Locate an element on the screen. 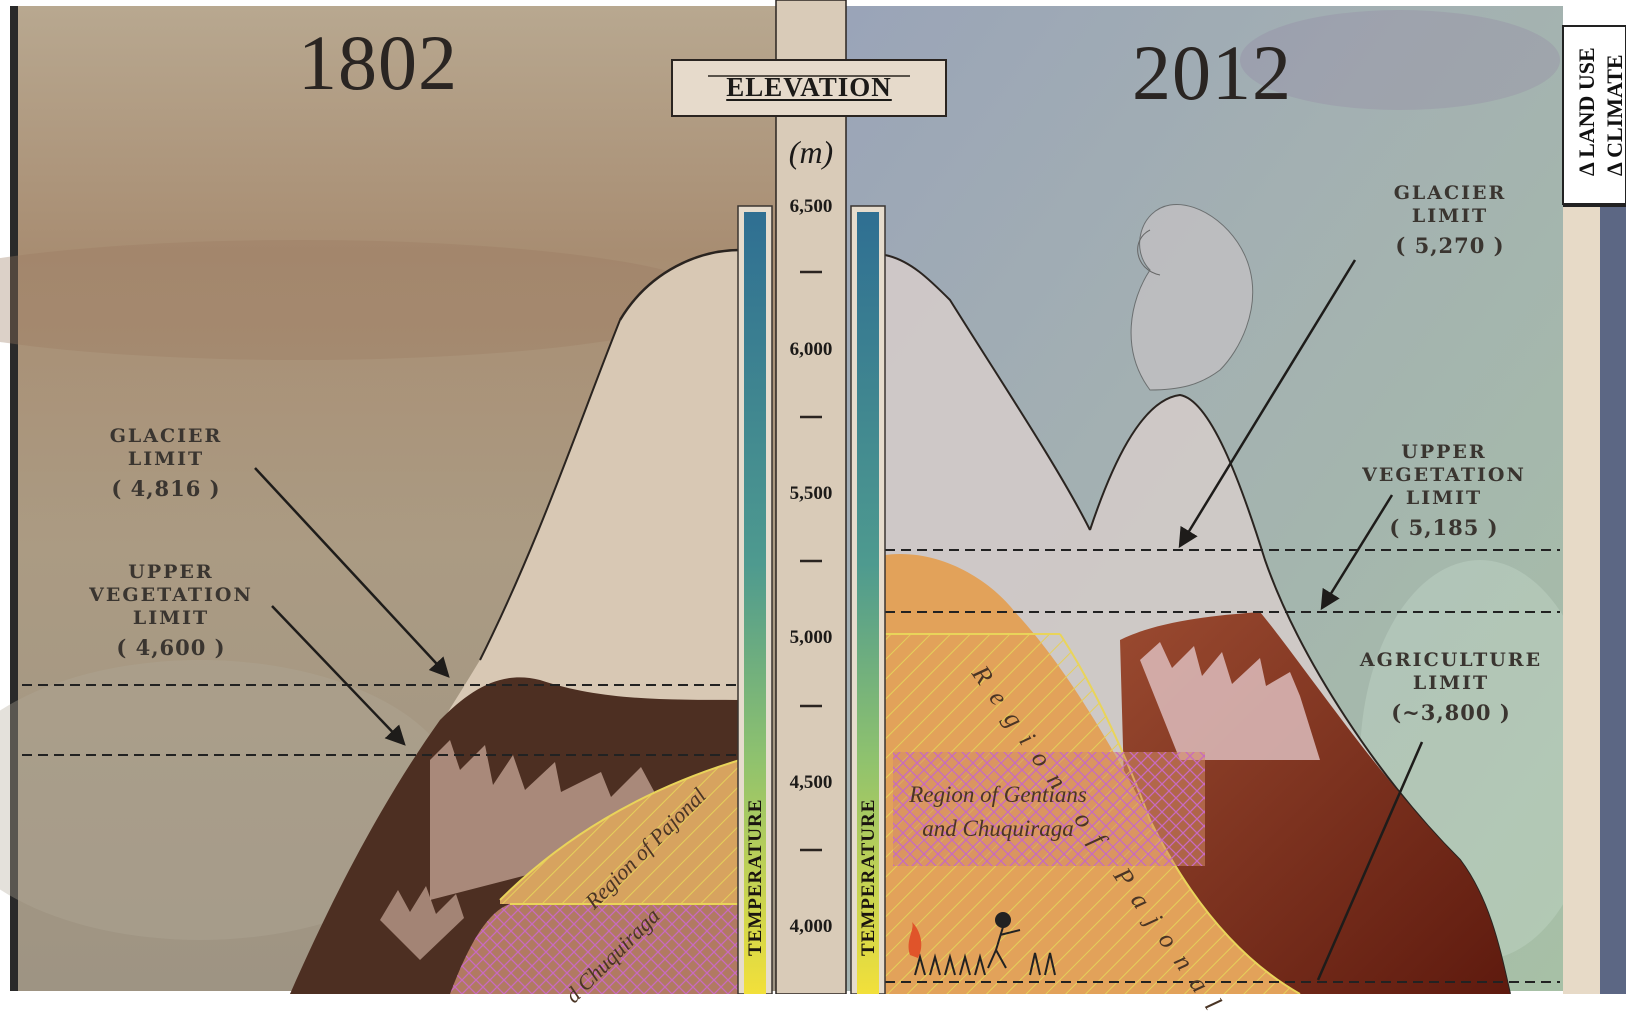 This screenshot has height=1027, width=1626. tick-4500: 4,500 is located at coordinates (811, 782).